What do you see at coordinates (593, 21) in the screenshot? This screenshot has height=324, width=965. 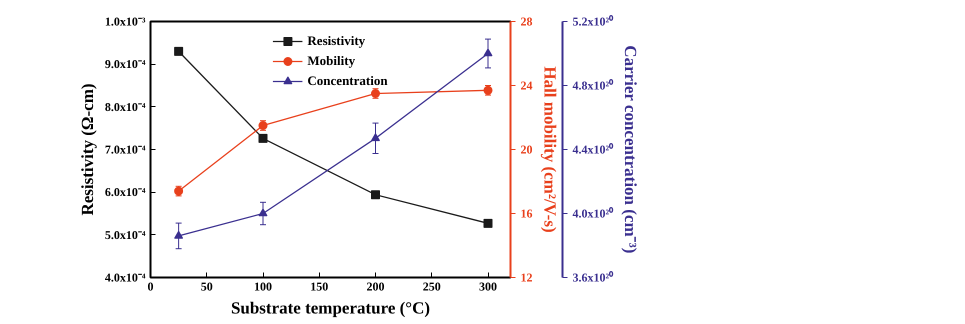 I see `y3-tick-label: 5.2x10²⁰` at bounding box center [593, 21].